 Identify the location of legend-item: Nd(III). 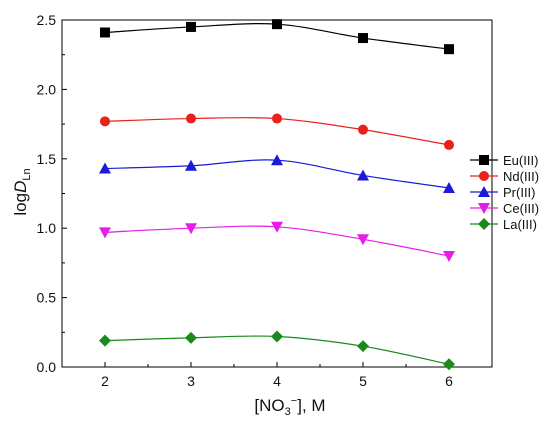
(504, 176).